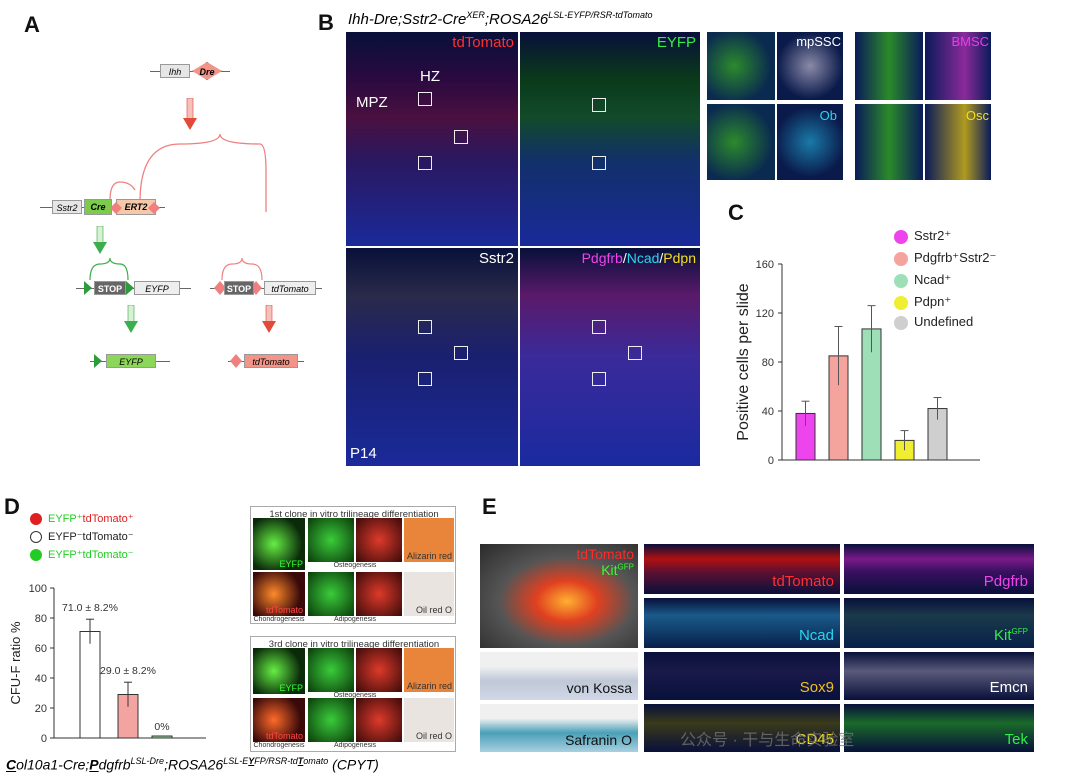  Describe the element at coordinates (765, 265) in the screenshot. I see `c-tick-label: 160` at that location.